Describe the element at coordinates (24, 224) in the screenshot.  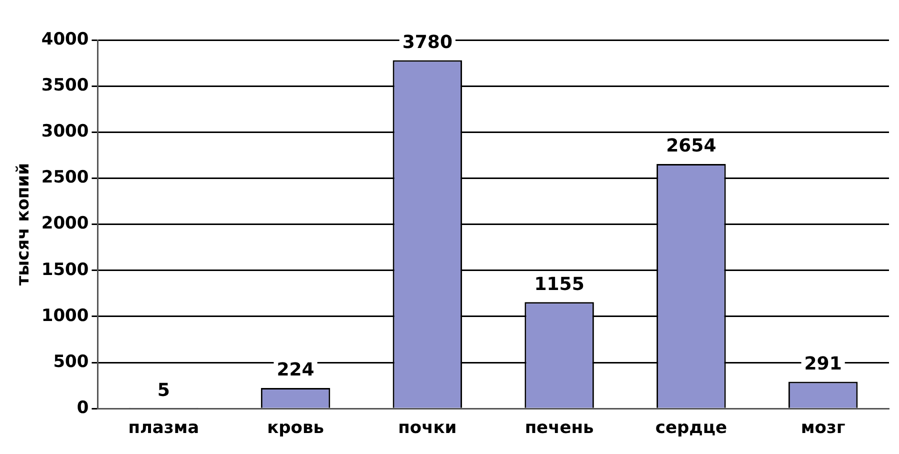
I see `y-axis-title: тысяч копий` at that location.